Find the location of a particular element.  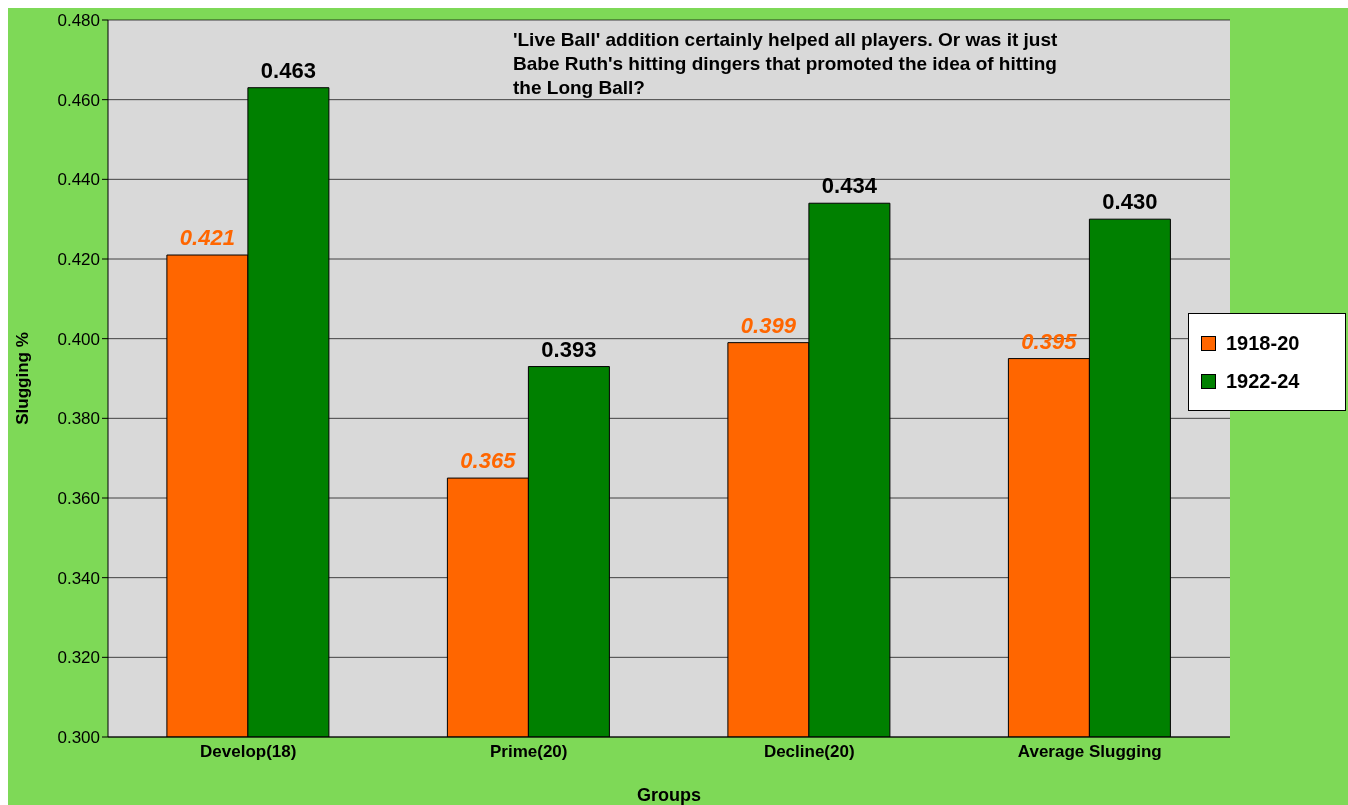

y-tick-label: 0.440 is located at coordinates (78, 180).